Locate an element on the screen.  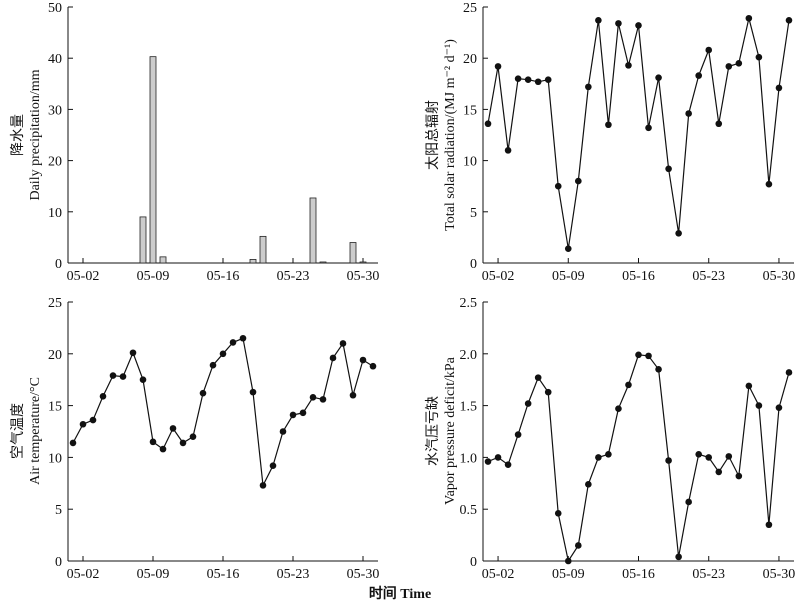
y-axis-title: 空气温度 Air temperature/°C is located at coordinates (26, 431).